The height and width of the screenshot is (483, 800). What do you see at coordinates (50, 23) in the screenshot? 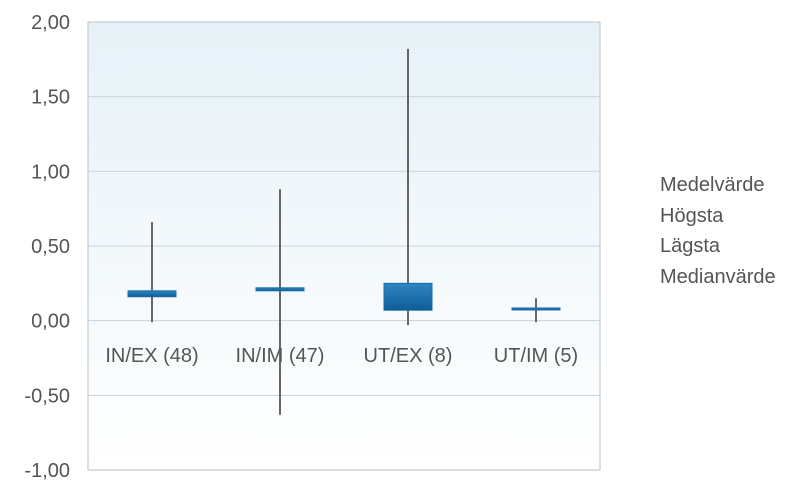
I see `y-tick-label: 2,00` at bounding box center [50, 23].